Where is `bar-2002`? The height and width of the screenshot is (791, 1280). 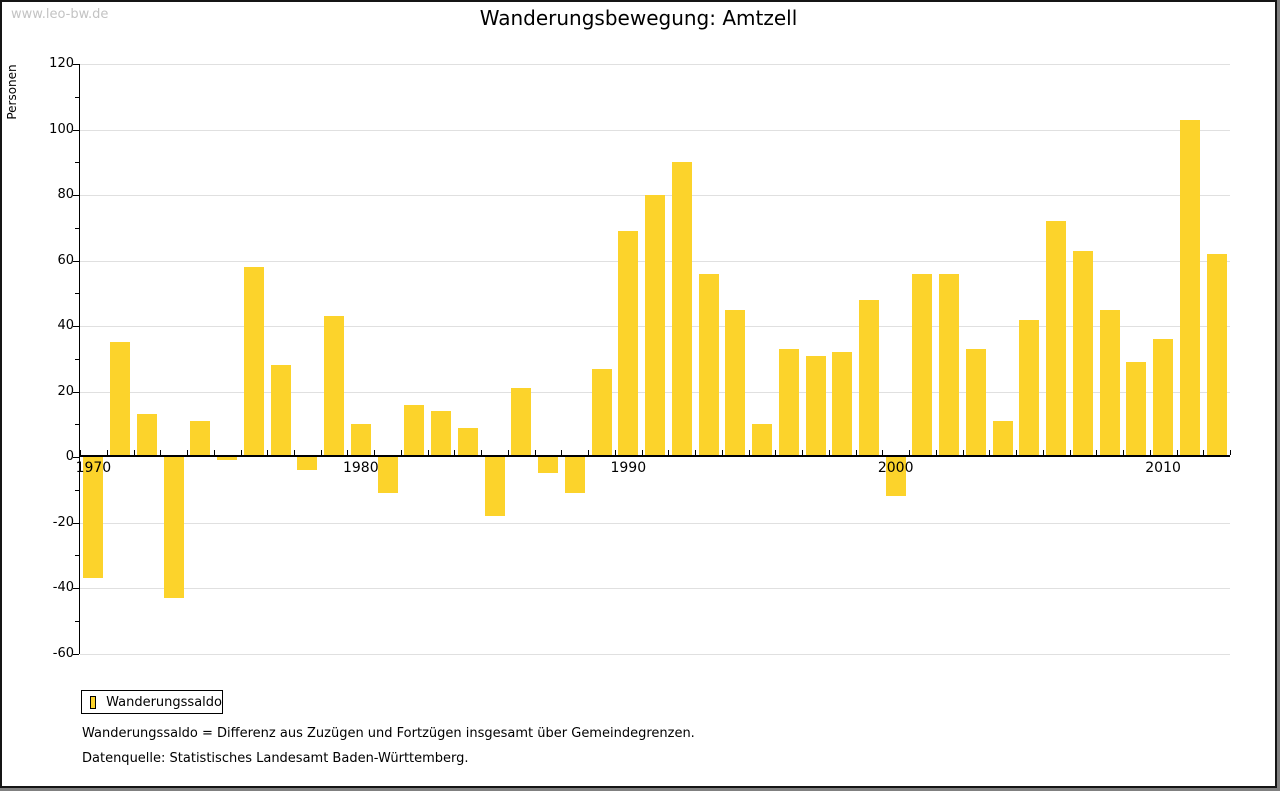
bar-2002 is located at coordinates (949, 365).